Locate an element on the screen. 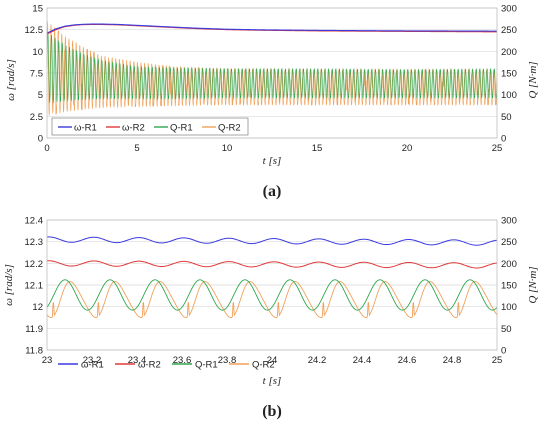  y-right-label-a: Q [N·m] is located at coordinates (533, 79).